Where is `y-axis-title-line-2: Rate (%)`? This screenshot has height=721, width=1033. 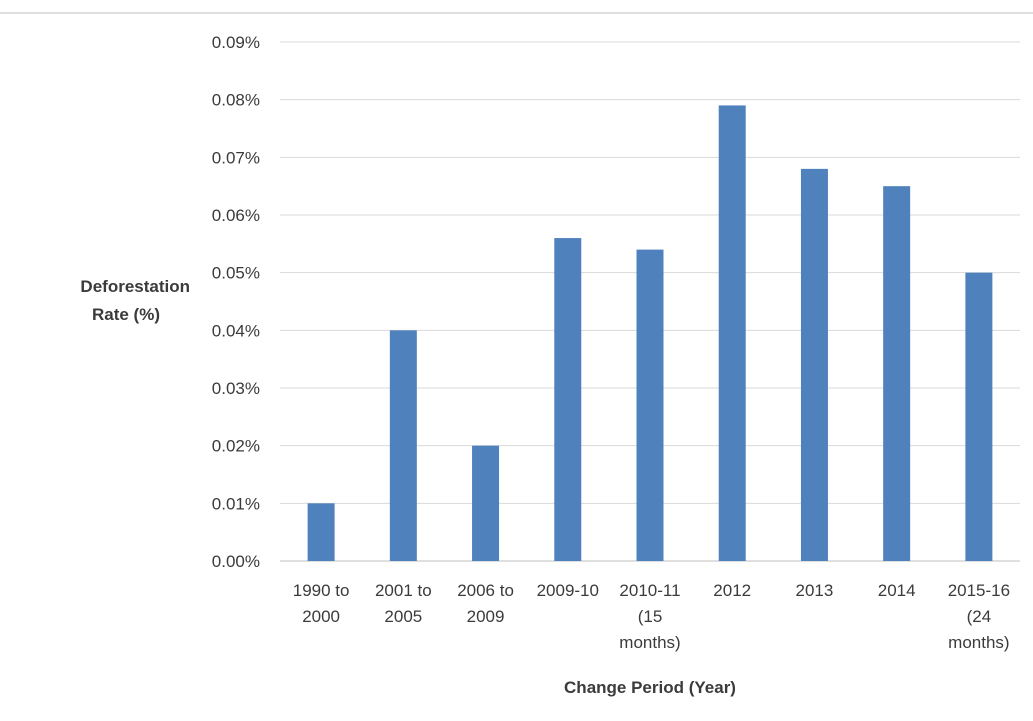
y-axis-title-line-2: Rate (%) is located at coordinates (126, 314).